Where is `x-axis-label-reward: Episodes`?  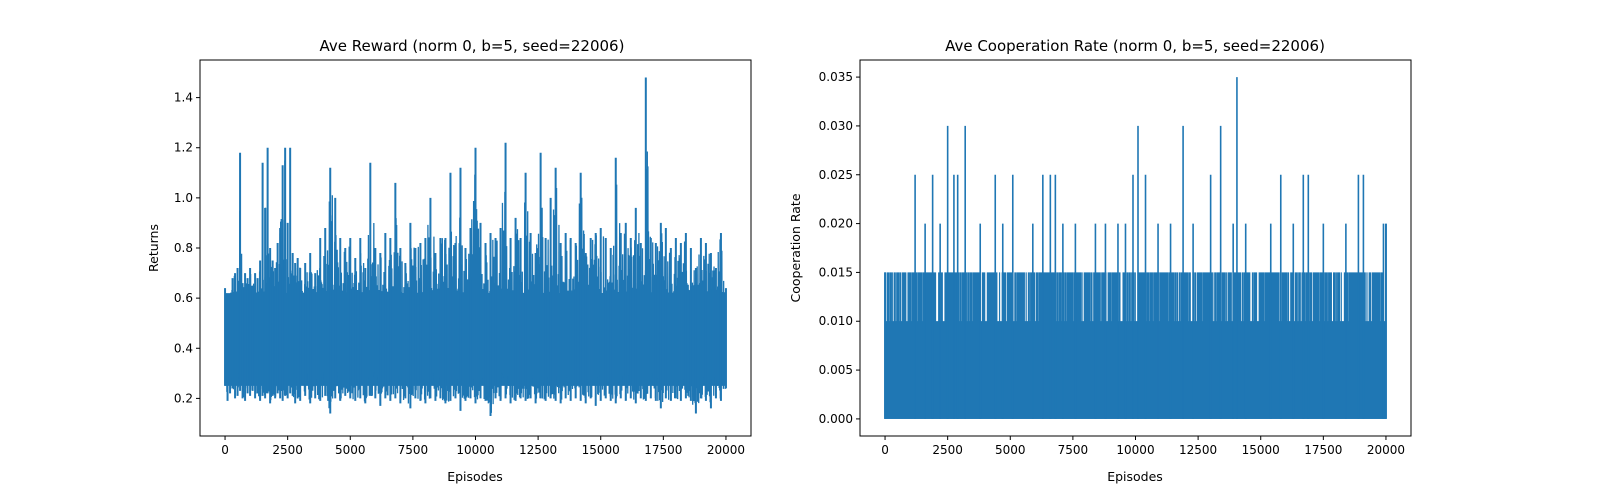 x-axis-label-reward: Episodes is located at coordinates (475, 476).